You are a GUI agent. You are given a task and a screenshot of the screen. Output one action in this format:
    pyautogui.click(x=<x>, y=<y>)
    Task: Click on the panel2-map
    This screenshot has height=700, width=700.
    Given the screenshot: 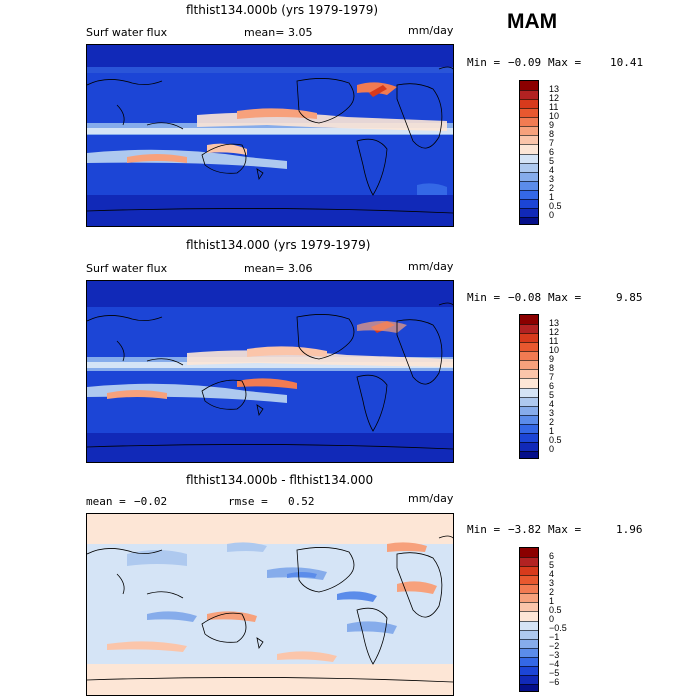 What is the action you would take?
    pyautogui.click(x=270, y=371)
    